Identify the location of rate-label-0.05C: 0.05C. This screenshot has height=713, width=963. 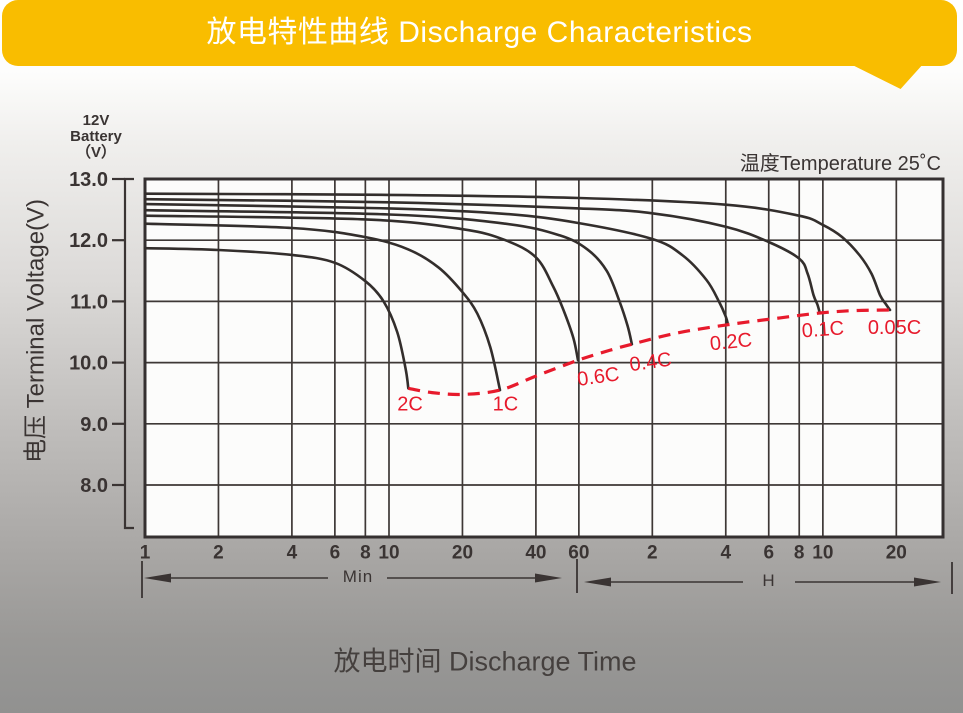
(894, 328).